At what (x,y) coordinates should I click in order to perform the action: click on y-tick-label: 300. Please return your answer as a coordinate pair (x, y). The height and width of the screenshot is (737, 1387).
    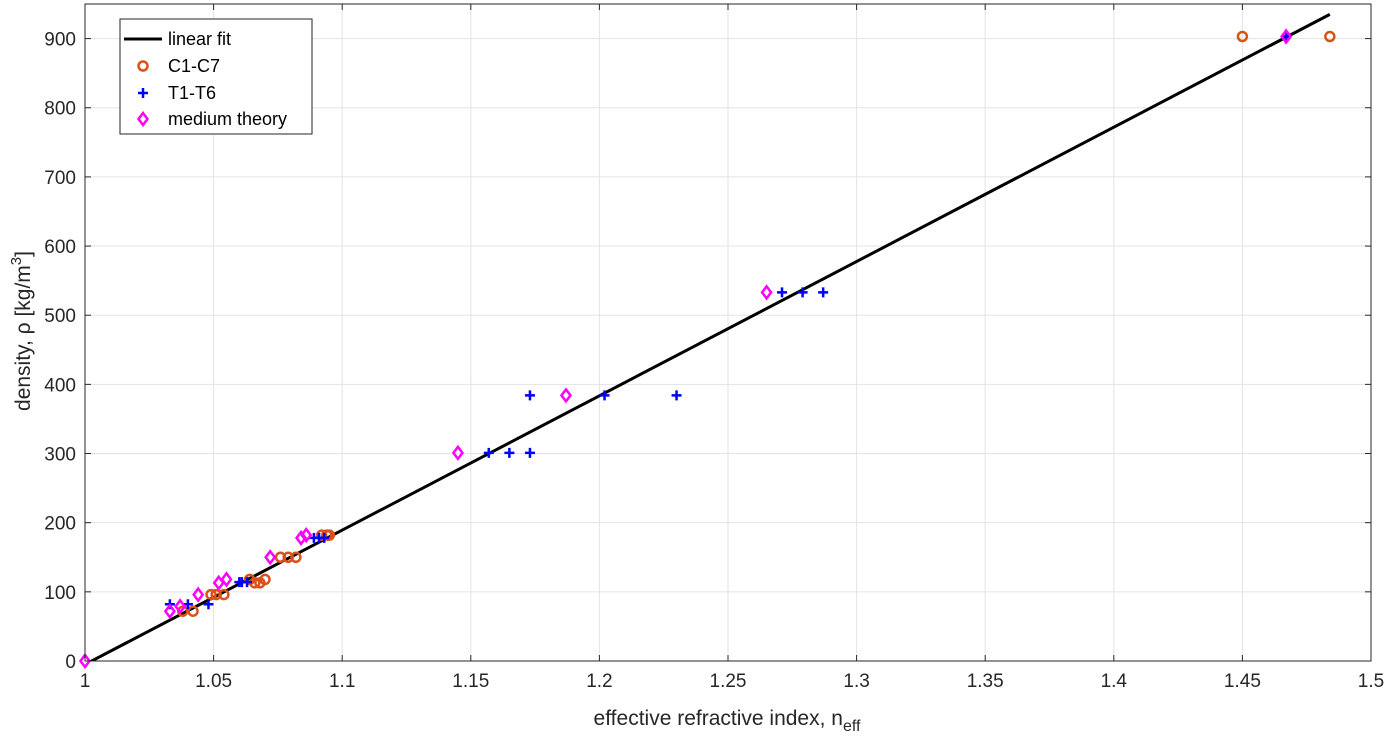
    Looking at the image, I should click on (60, 455).